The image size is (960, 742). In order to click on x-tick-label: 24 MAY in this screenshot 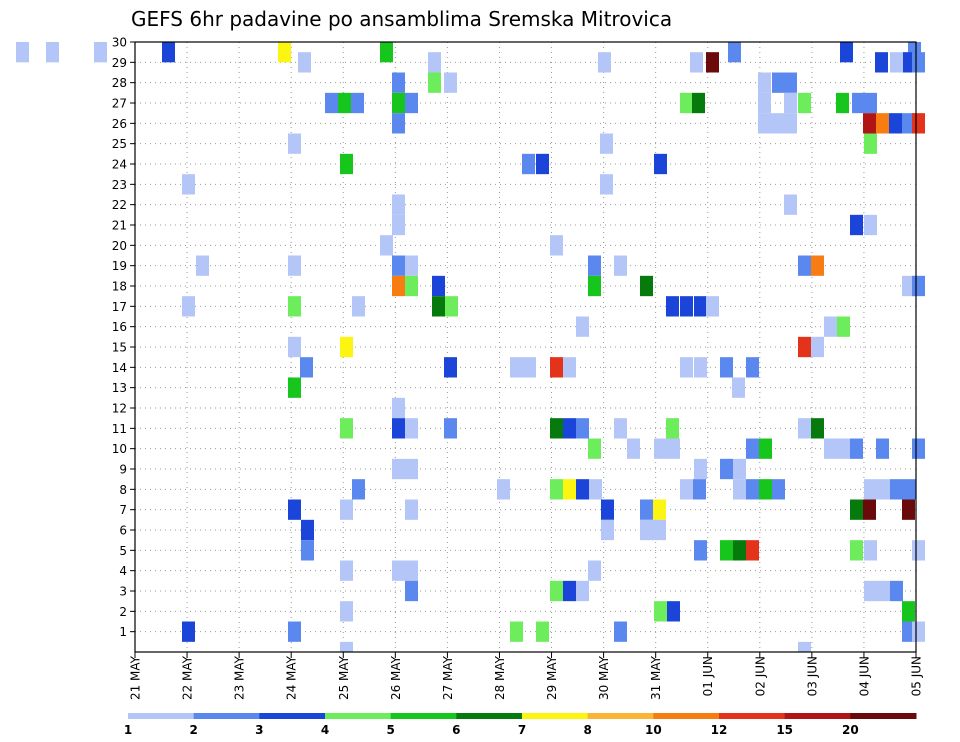, I will do `click(292, 677)`.